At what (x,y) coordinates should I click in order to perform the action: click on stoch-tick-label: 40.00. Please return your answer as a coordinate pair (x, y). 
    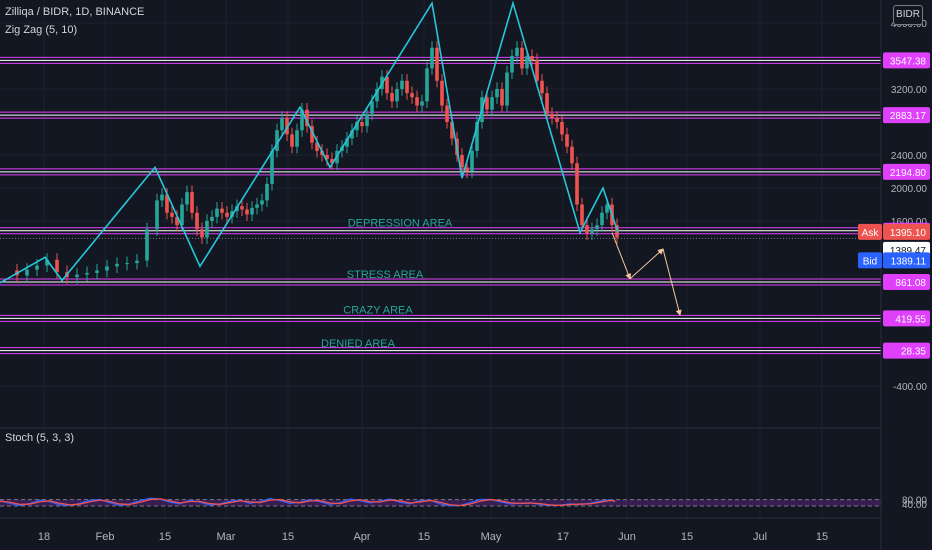
    Looking at the image, I should click on (914, 505).